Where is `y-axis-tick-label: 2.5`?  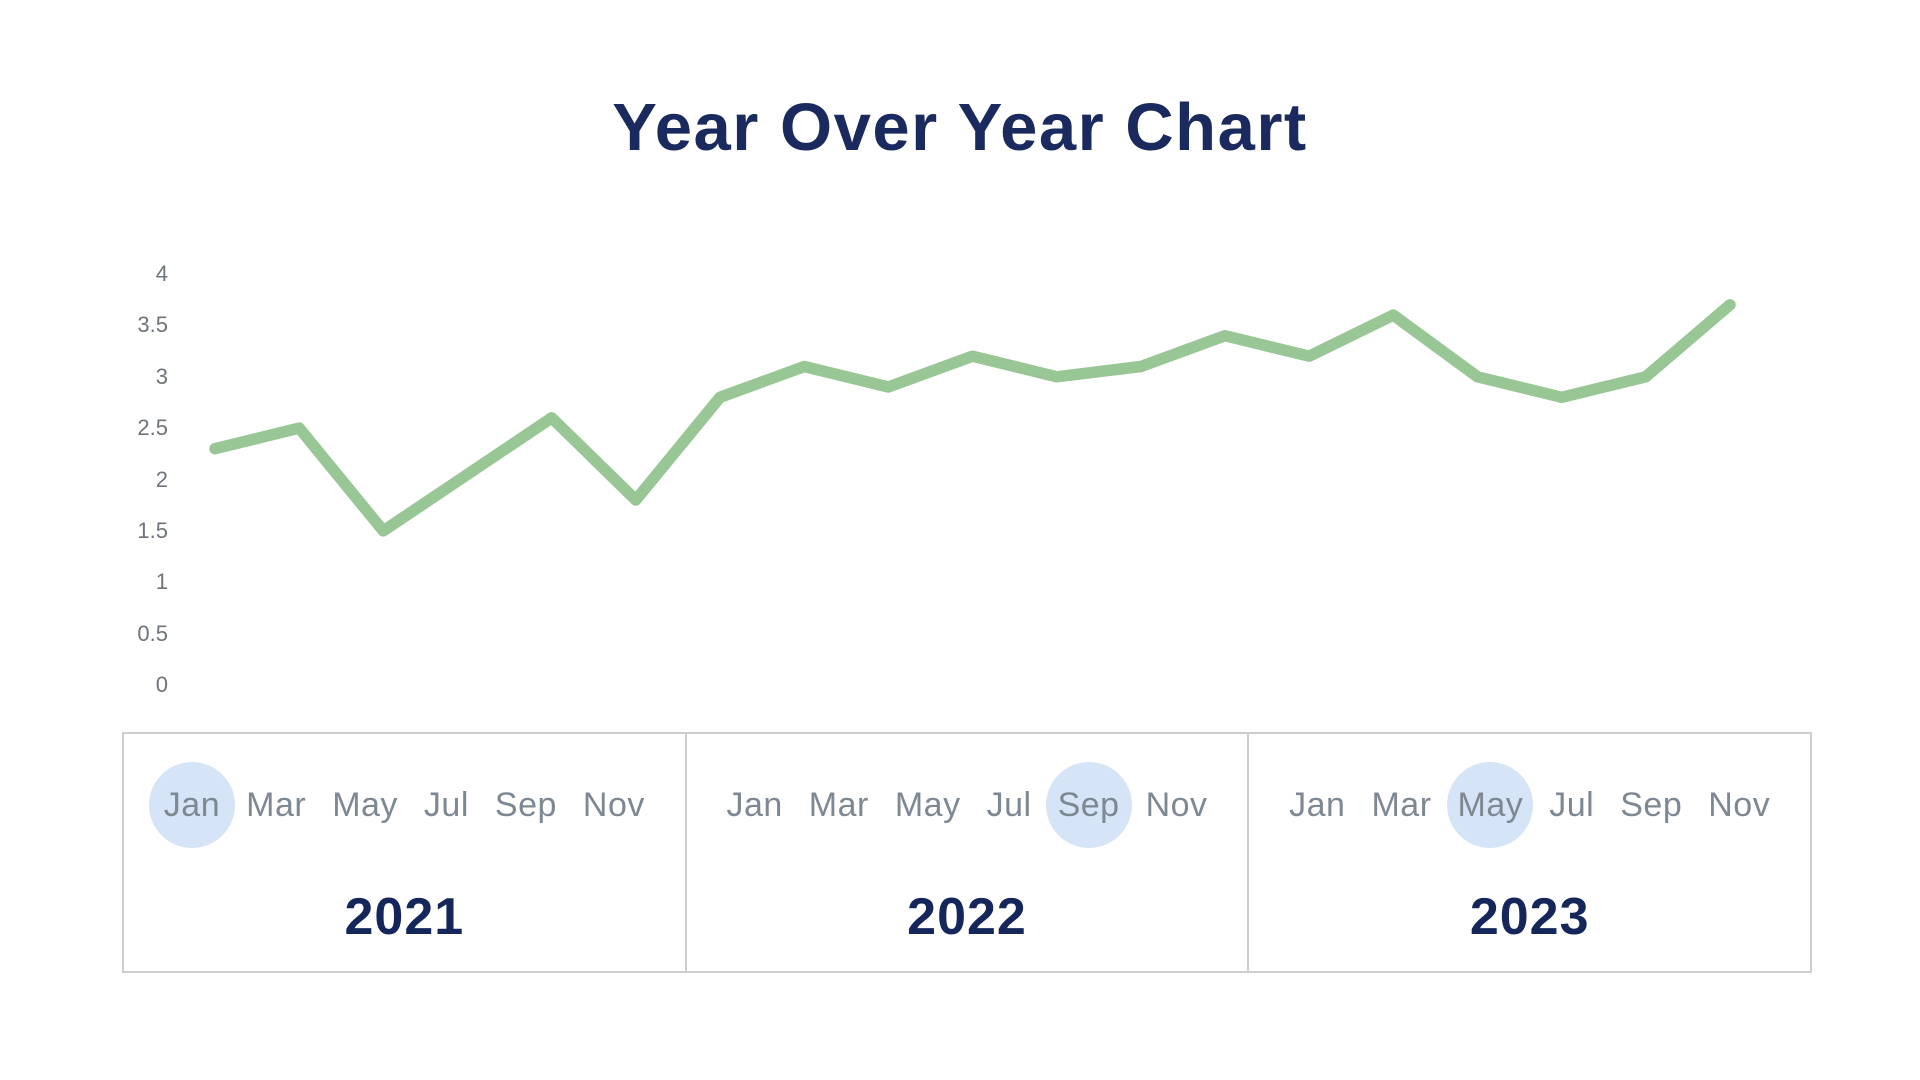 y-axis-tick-label: 2.5 is located at coordinates (152, 428).